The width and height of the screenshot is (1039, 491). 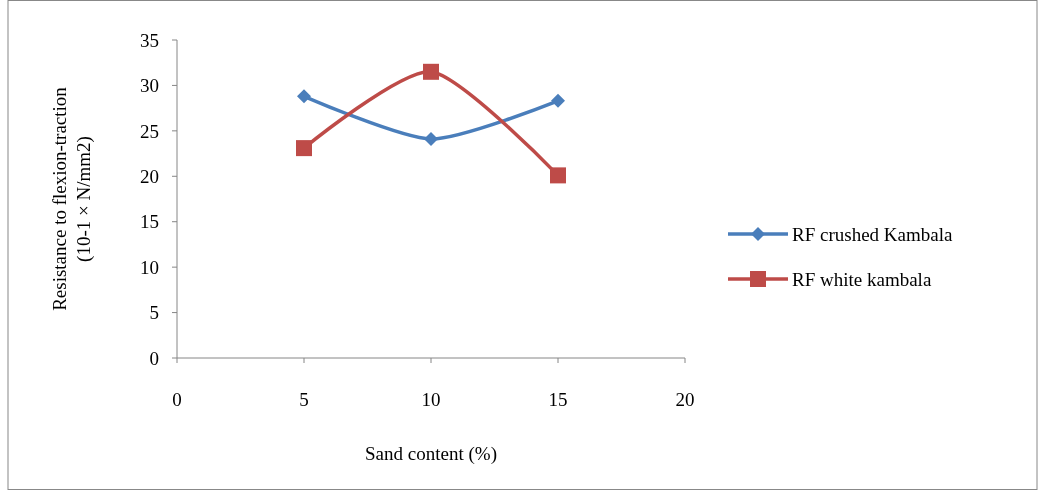 What do you see at coordinates (685, 399) in the screenshot?
I see `x-tick-label: 20` at bounding box center [685, 399].